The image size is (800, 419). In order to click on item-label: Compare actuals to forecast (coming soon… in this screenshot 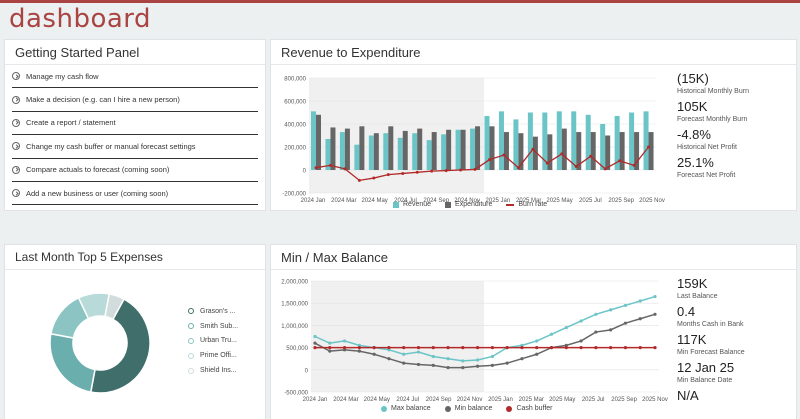, I will do `click(98, 170)`.